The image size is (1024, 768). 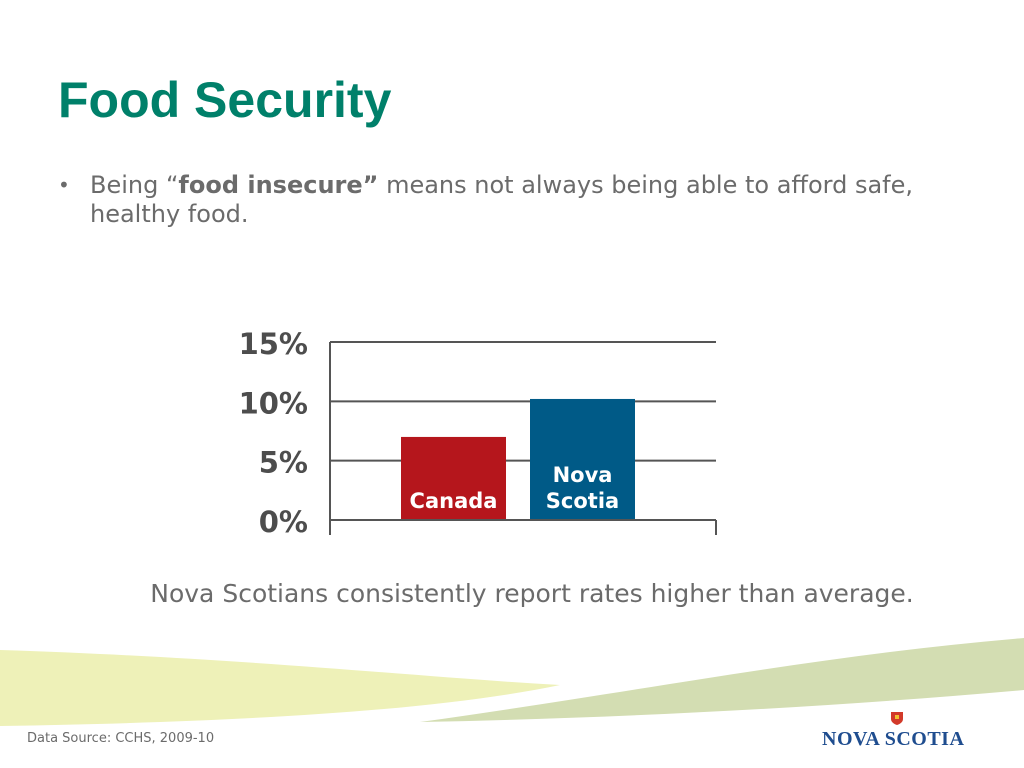 I want to click on y-tick-label: 0%, so click(x=283, y=522).